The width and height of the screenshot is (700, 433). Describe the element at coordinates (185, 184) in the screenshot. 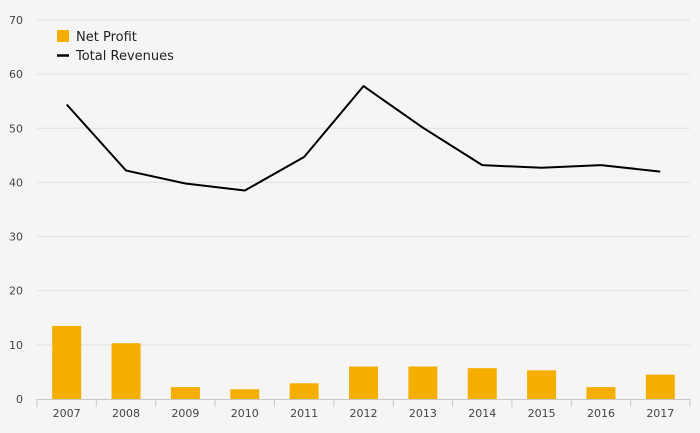

I see `point-total-revenues-2009` at that location.